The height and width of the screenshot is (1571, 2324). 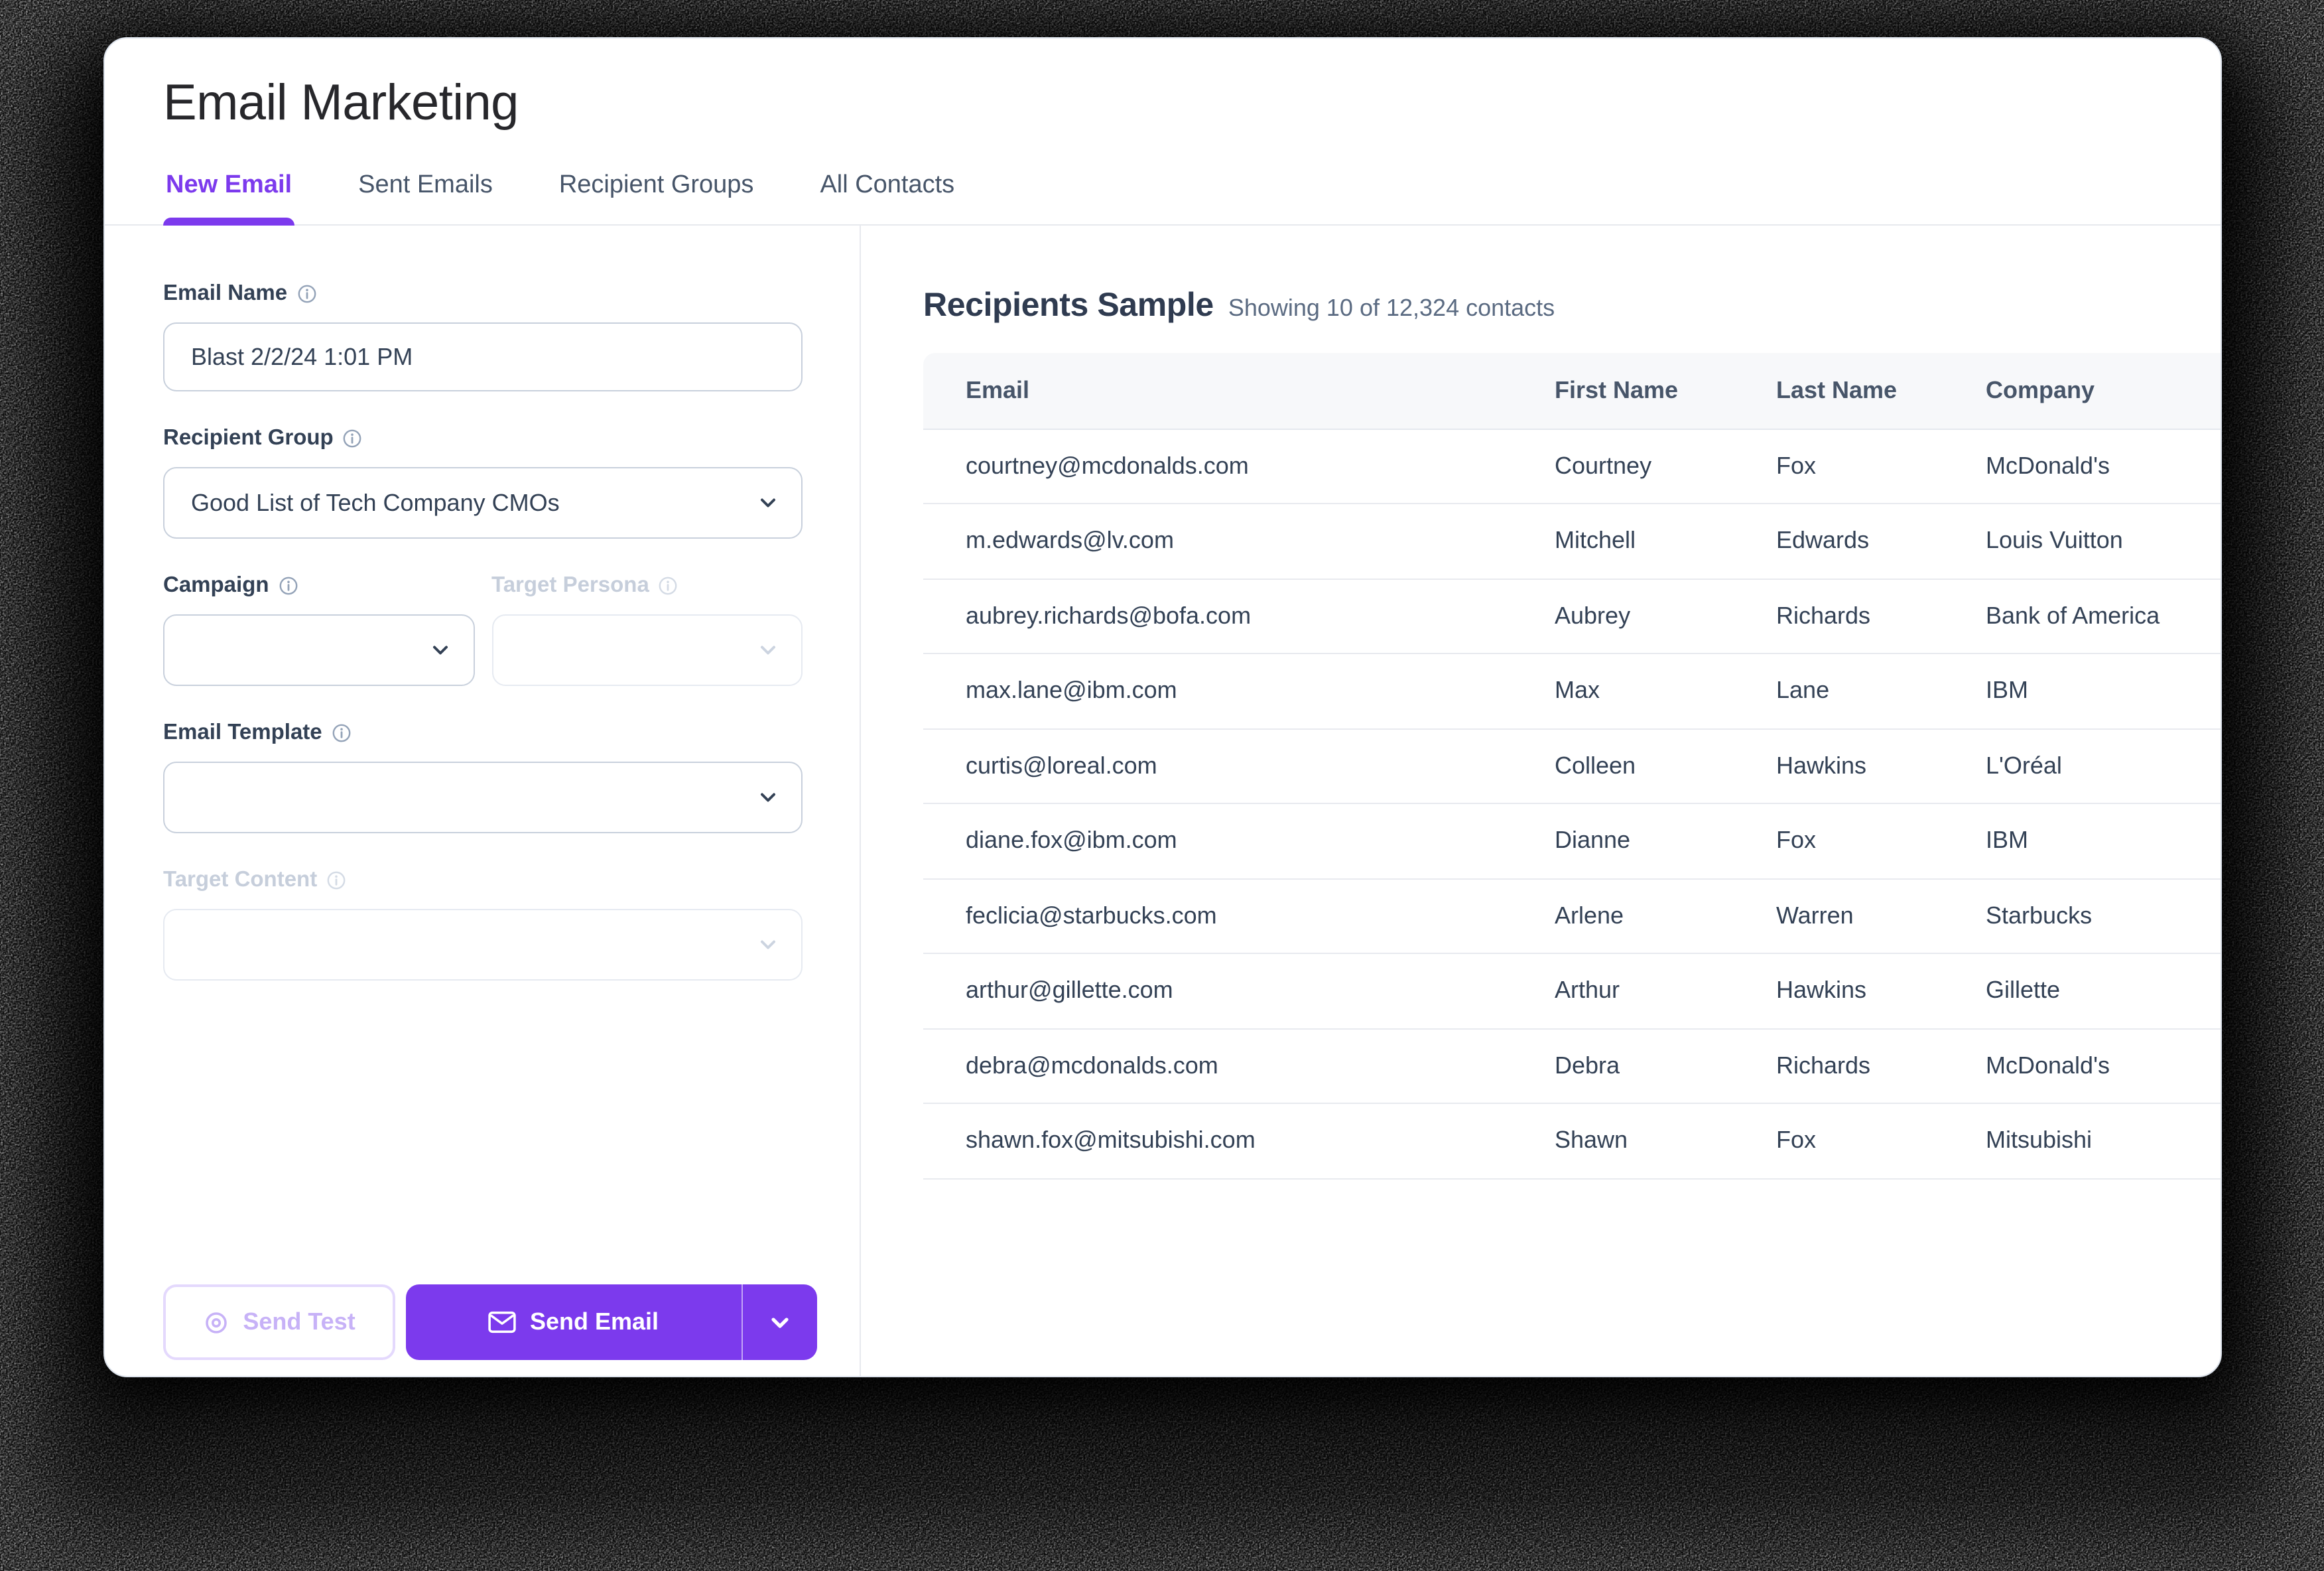 I want to click on cell-first-name: Arthur, so click(x=1665, y=991).